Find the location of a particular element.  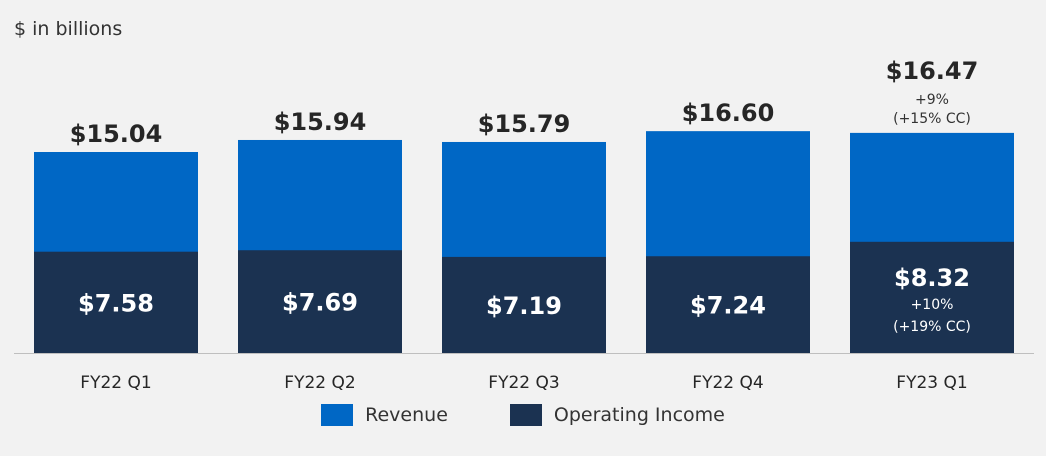

data-label-operating-income-fy22-q1: $7.58 is located at coordinates (116, 303).